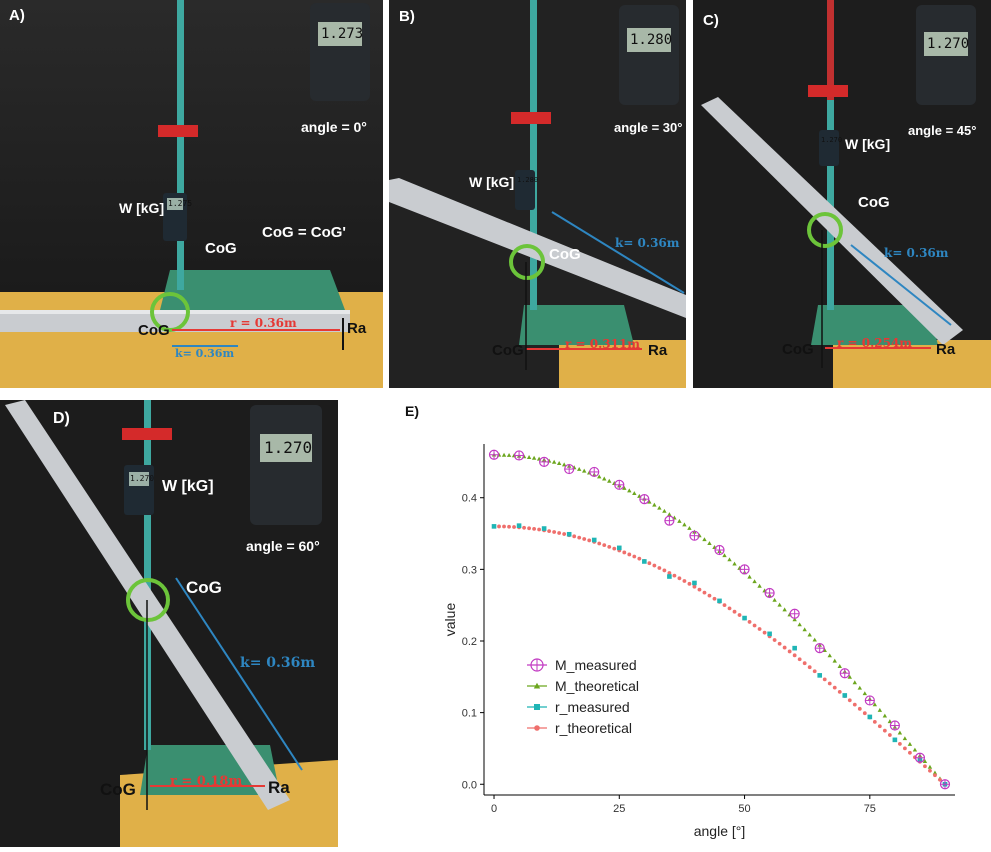 The height and width of the screenshot is (852, 991). What do you see at coordinates (603, 344) in the screenshot?
I see `r-label-b: r = 0.311m` at bounding box center [603, 344].